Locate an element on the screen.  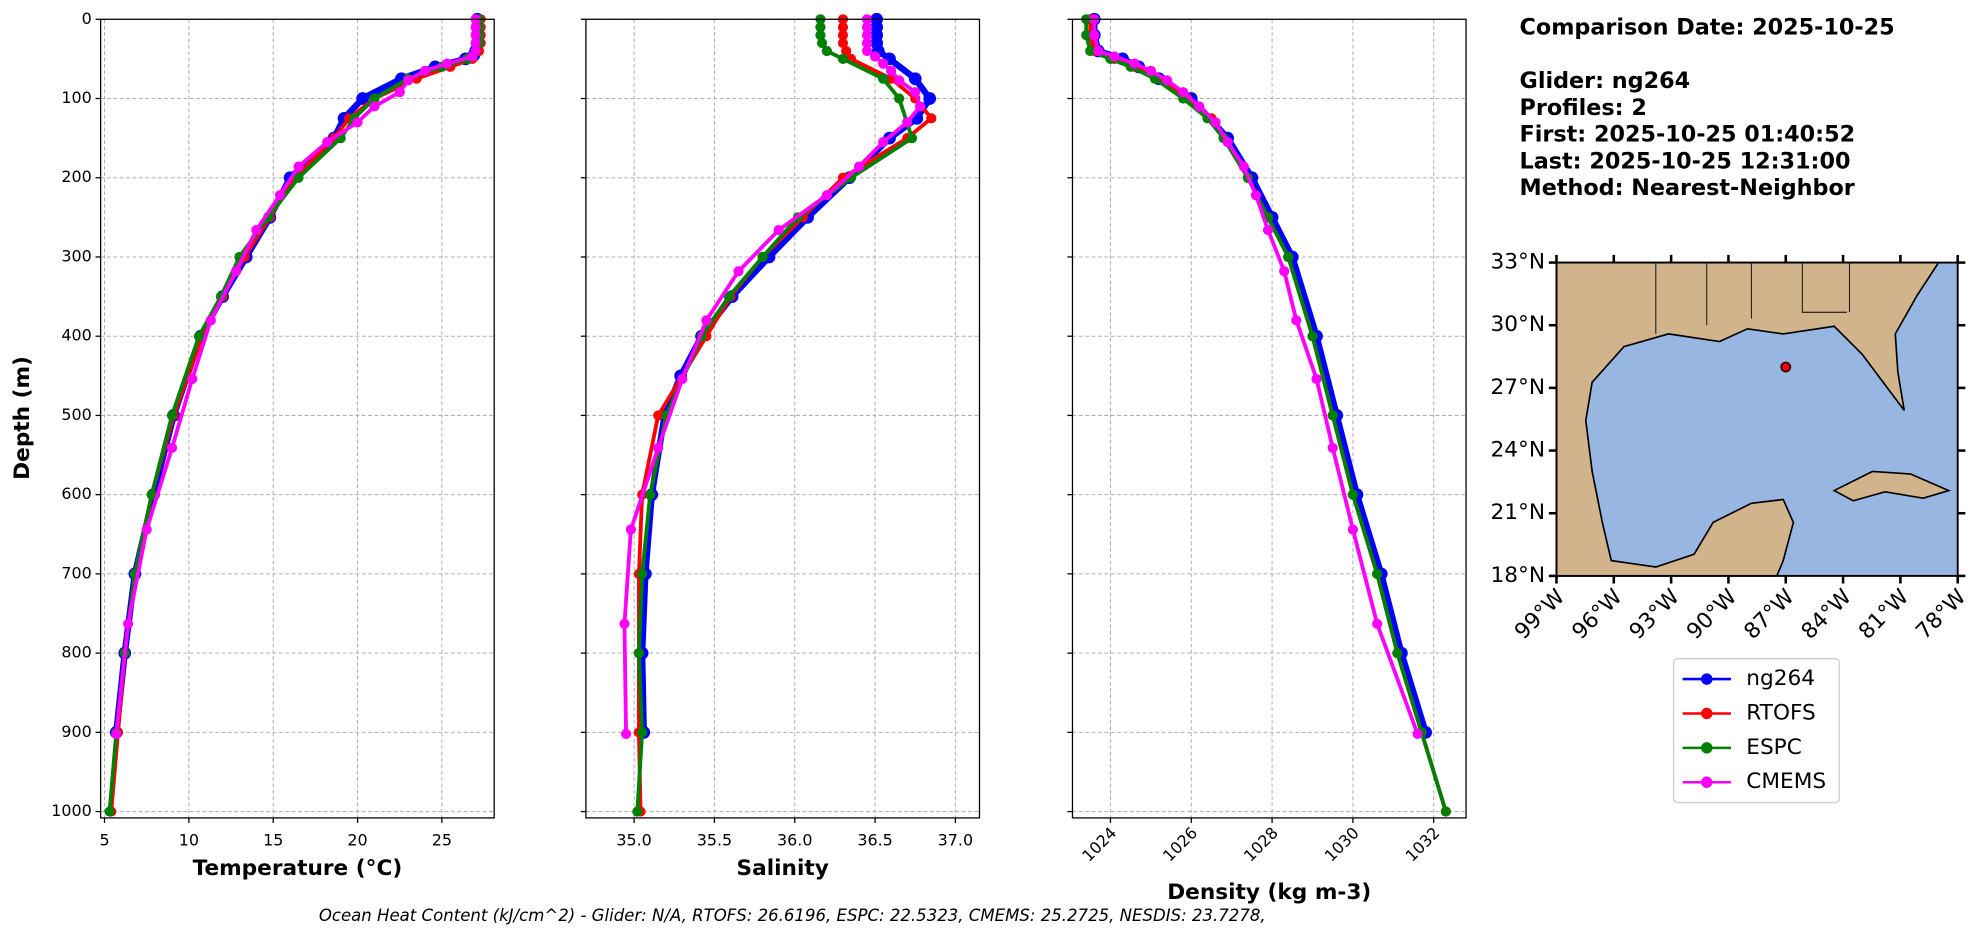
info-line: Glider: ng264 is located at coordinates (1605, 81).